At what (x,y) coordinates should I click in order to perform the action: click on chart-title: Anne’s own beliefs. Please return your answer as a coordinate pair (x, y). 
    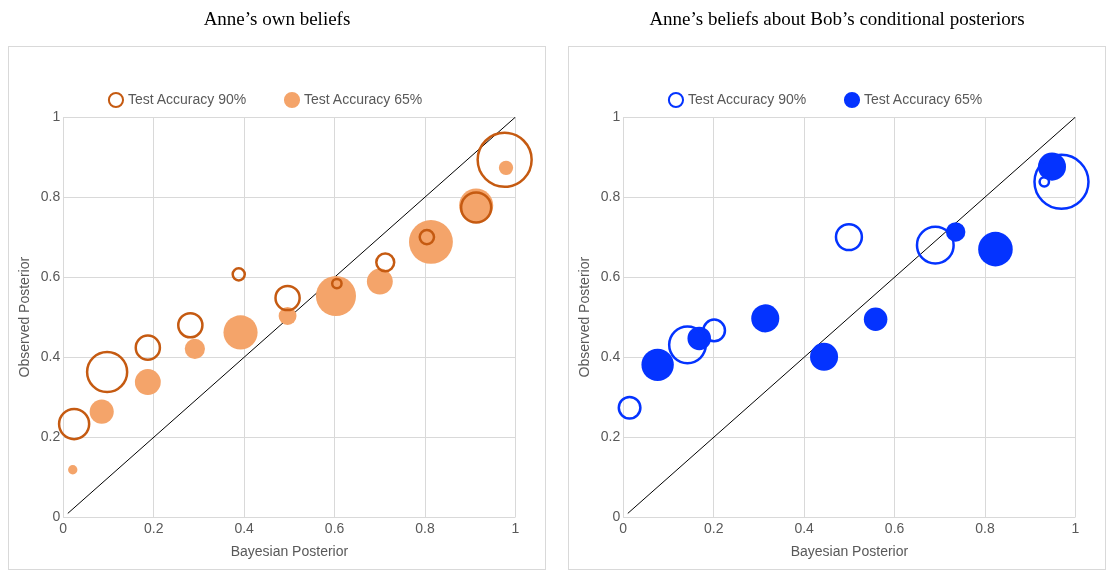
    Looking at the image, I should click on (277, 19).